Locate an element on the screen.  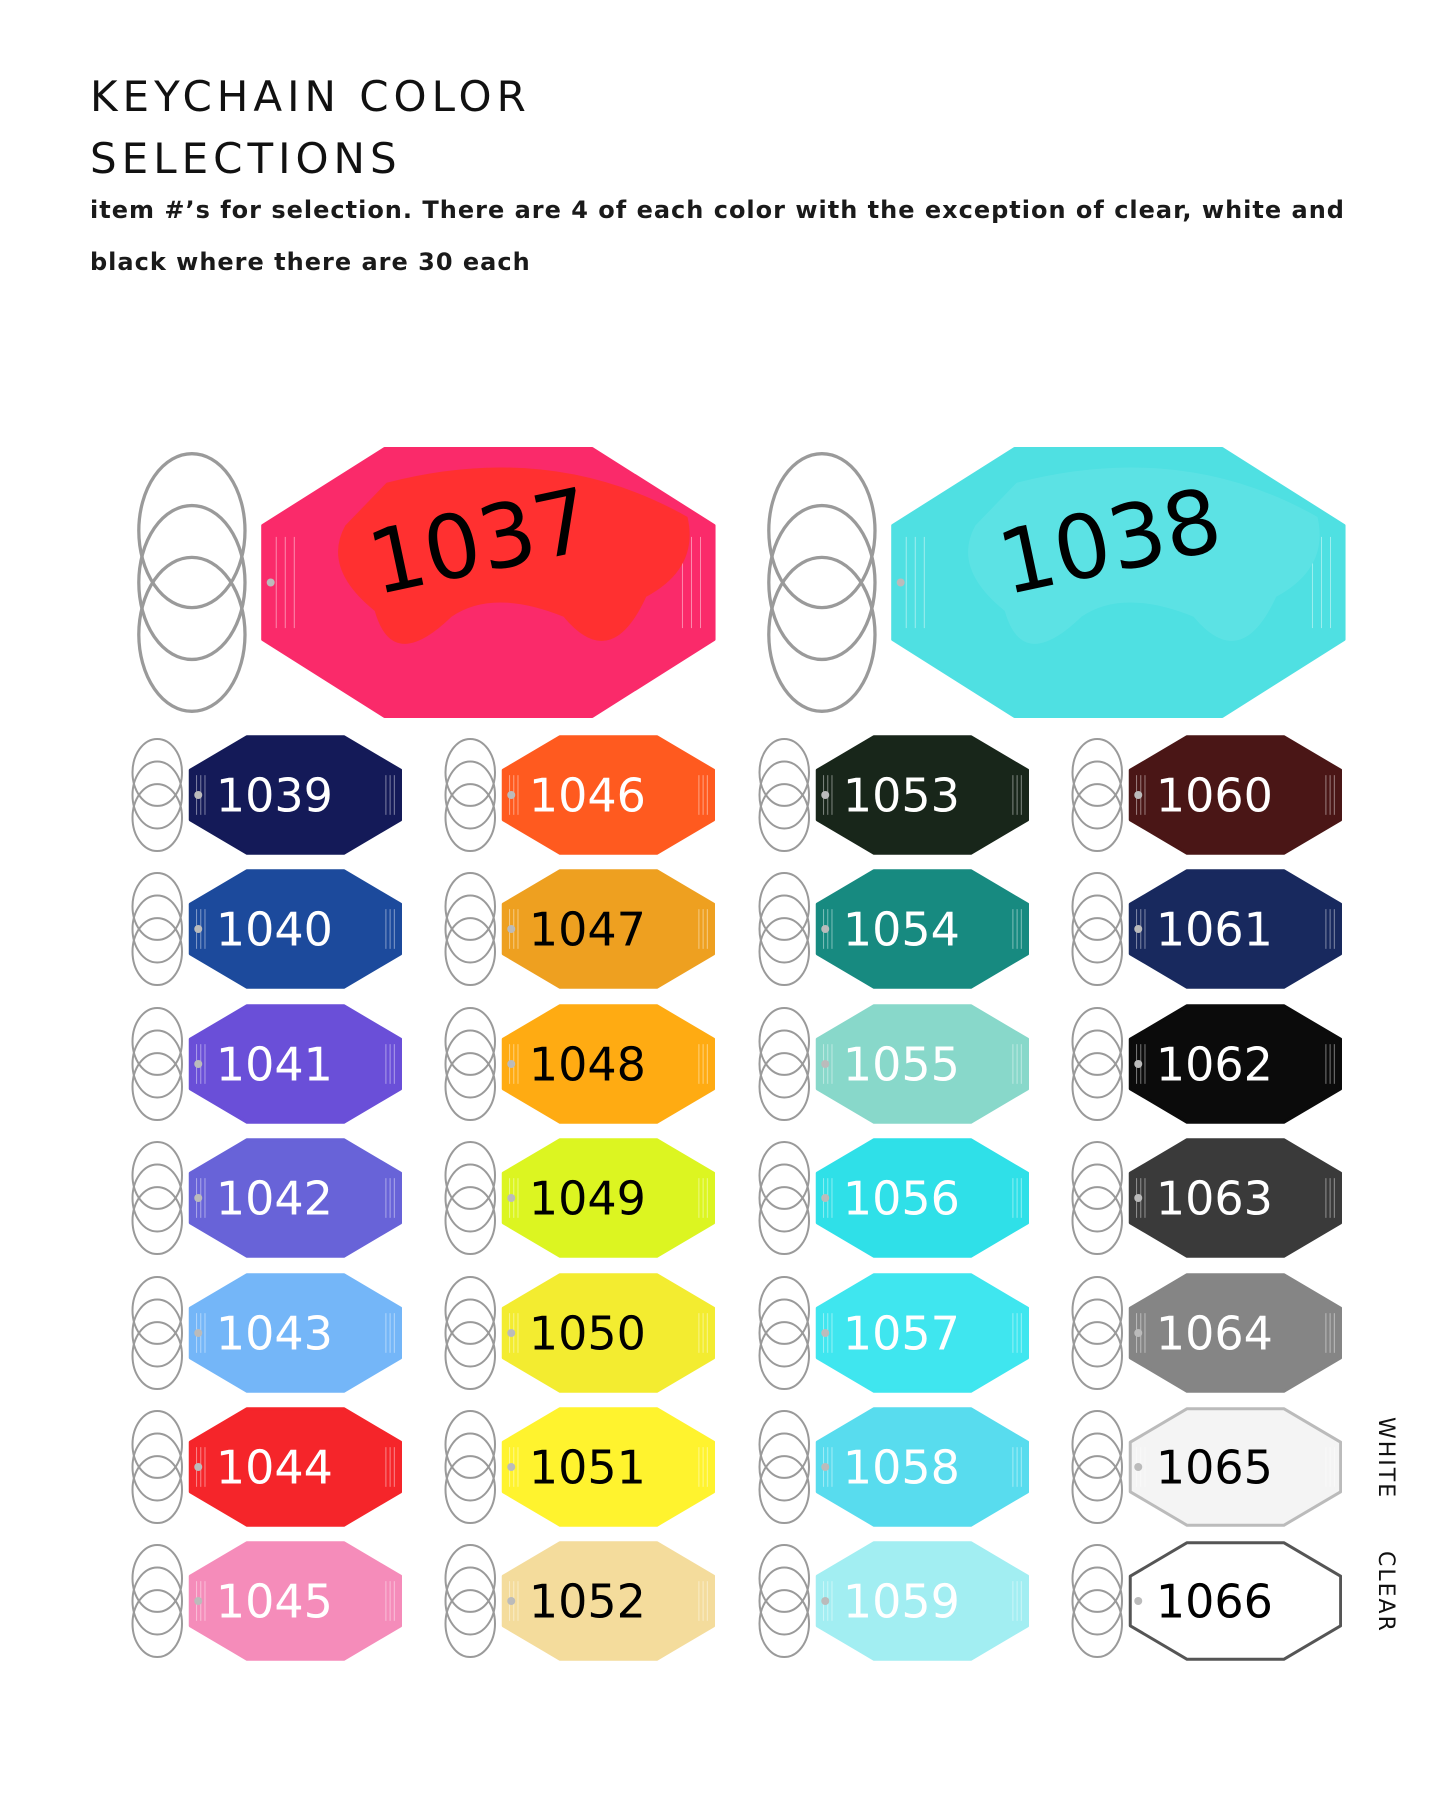
keychain-option: 1046 is located at coordinates (580, 795).